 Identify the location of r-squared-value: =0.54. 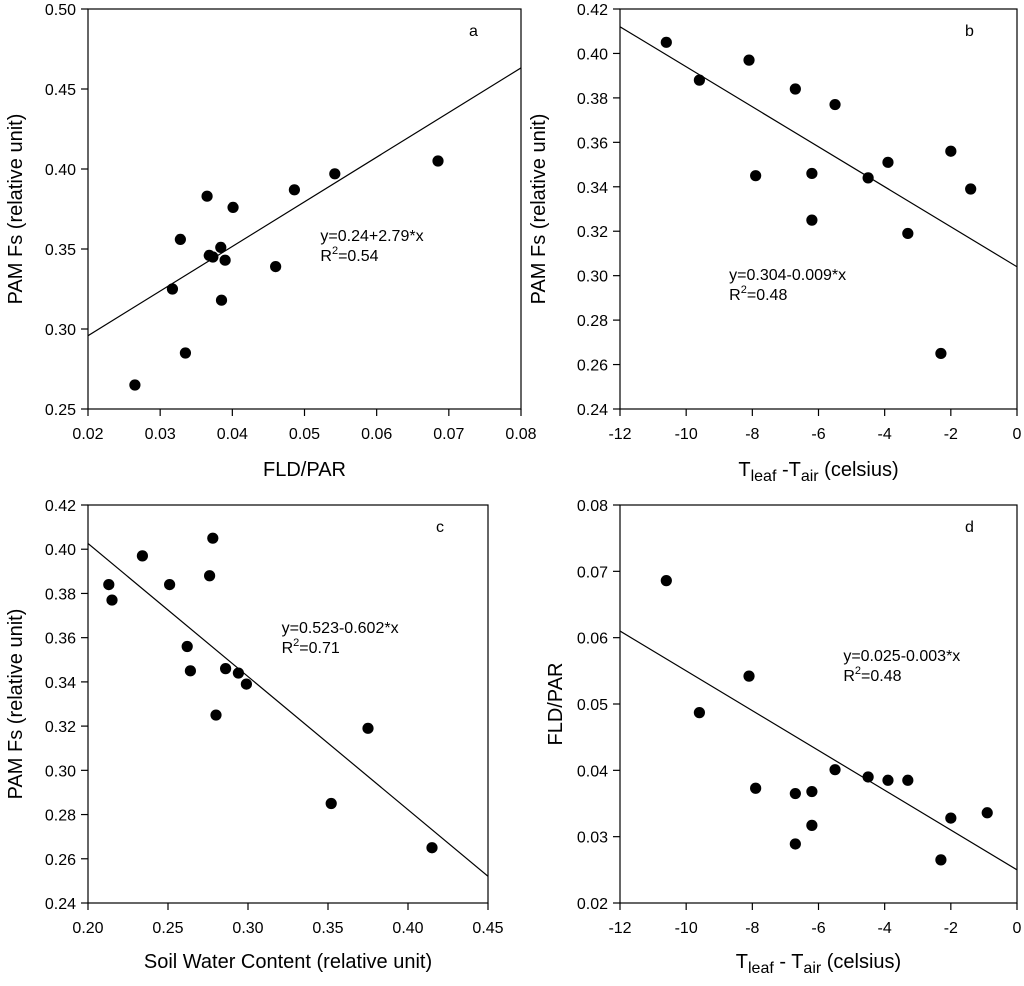
(358, 256).